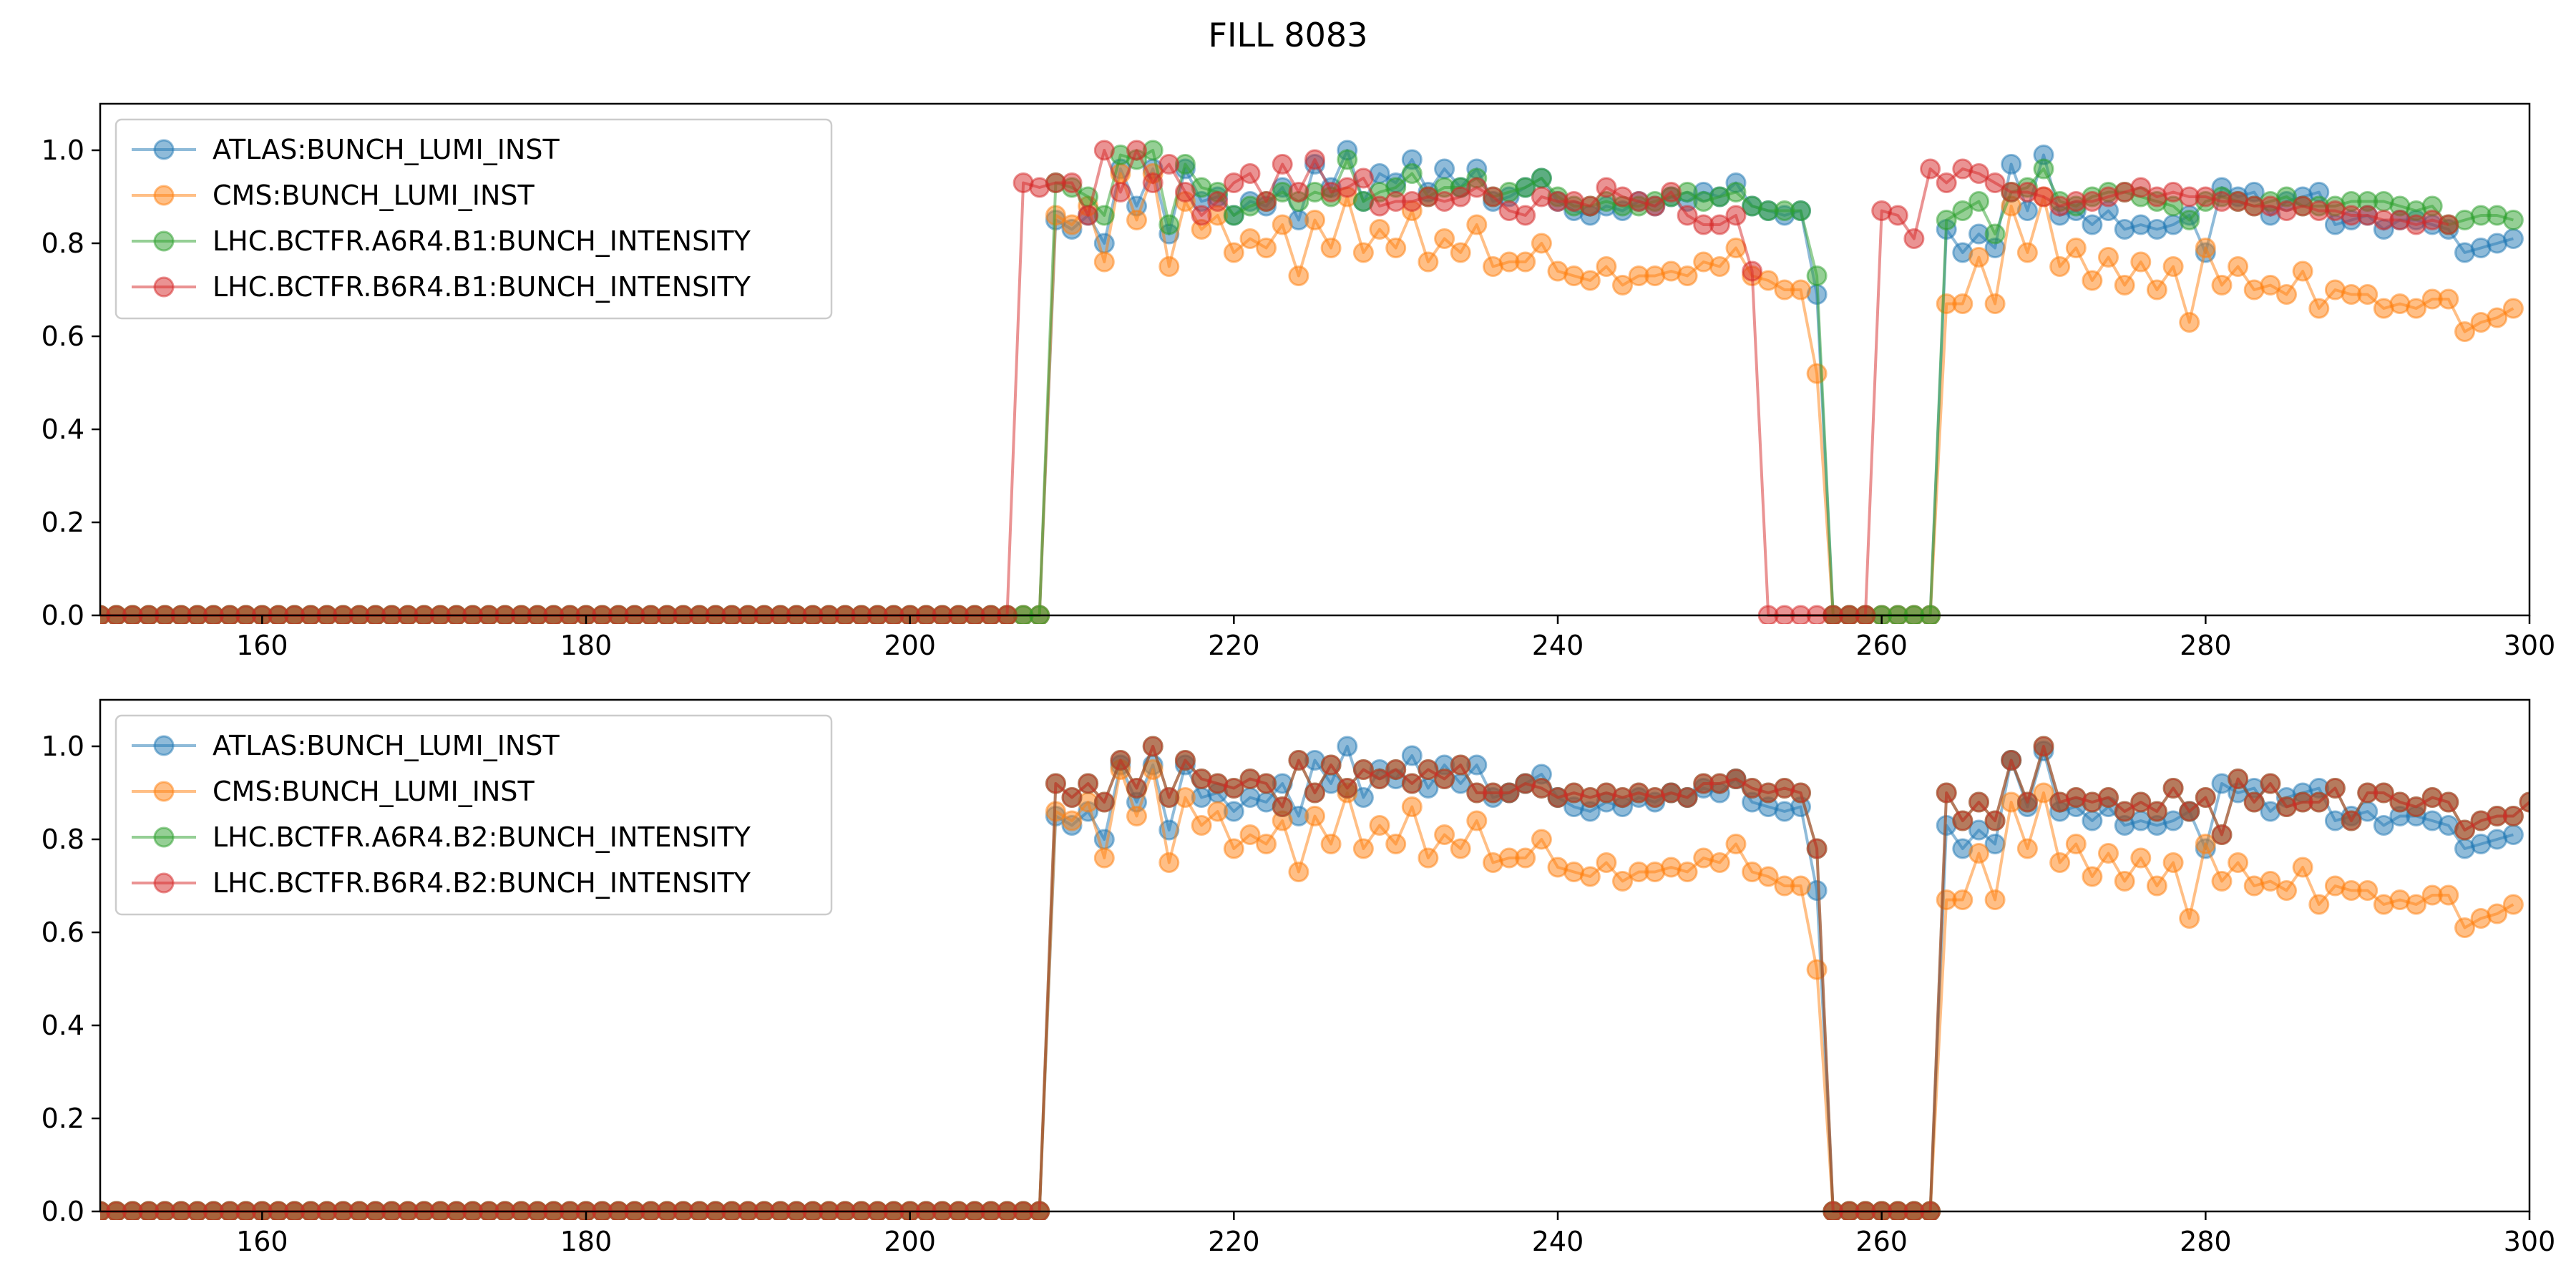  Describe the element at coordinates (586, 1241) in the screenshot. I see `bottom-x-tick-label: 180` at that location.